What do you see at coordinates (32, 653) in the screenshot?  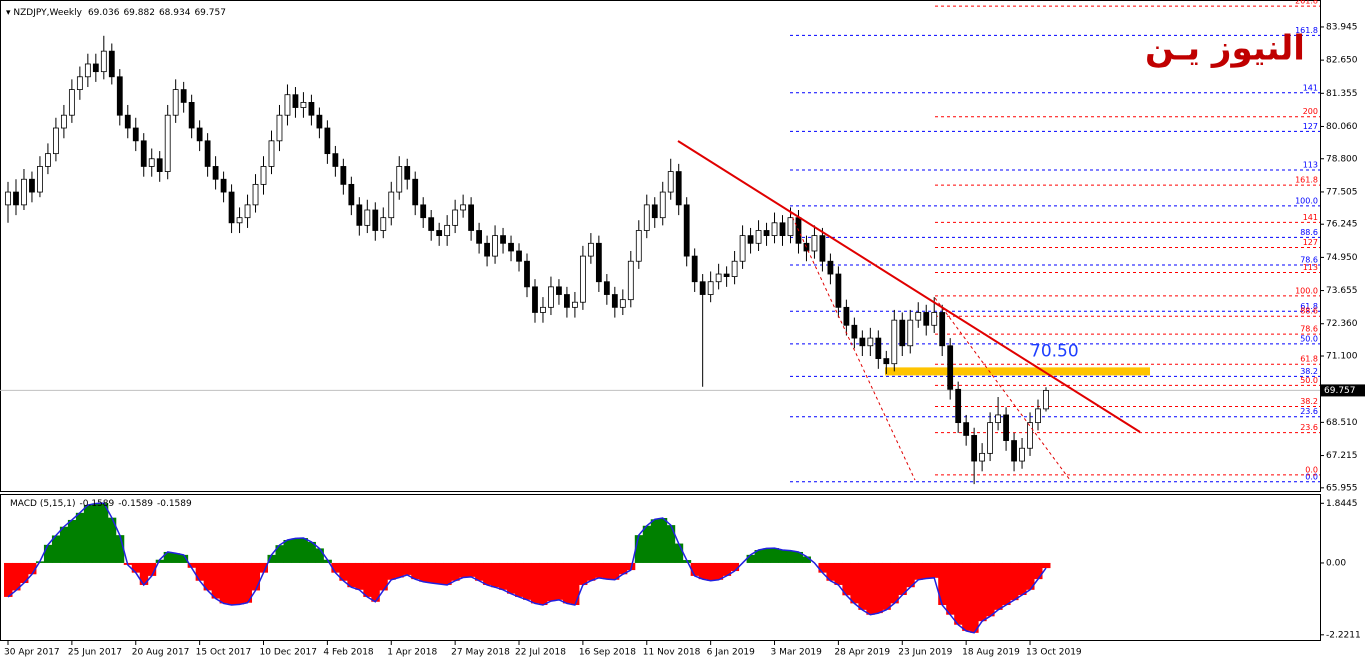 I see `x-tick-label: 30 Apr 2017` at bounding box center [32, 653].